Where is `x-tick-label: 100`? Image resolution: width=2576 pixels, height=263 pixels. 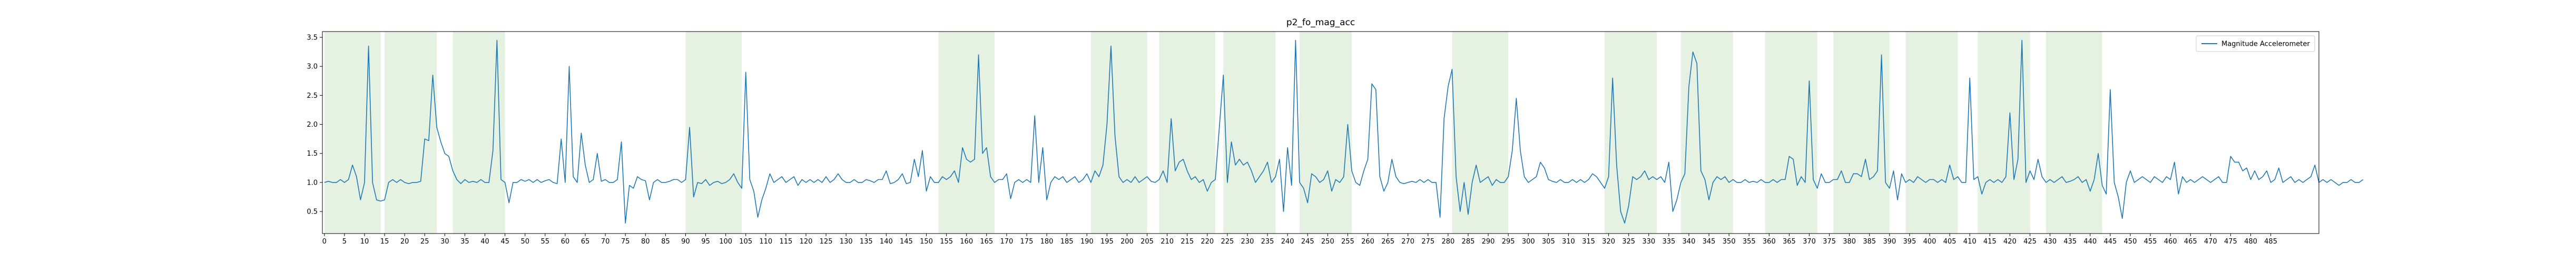 x-tick-label: 100 is located at coordinates (725, 242).